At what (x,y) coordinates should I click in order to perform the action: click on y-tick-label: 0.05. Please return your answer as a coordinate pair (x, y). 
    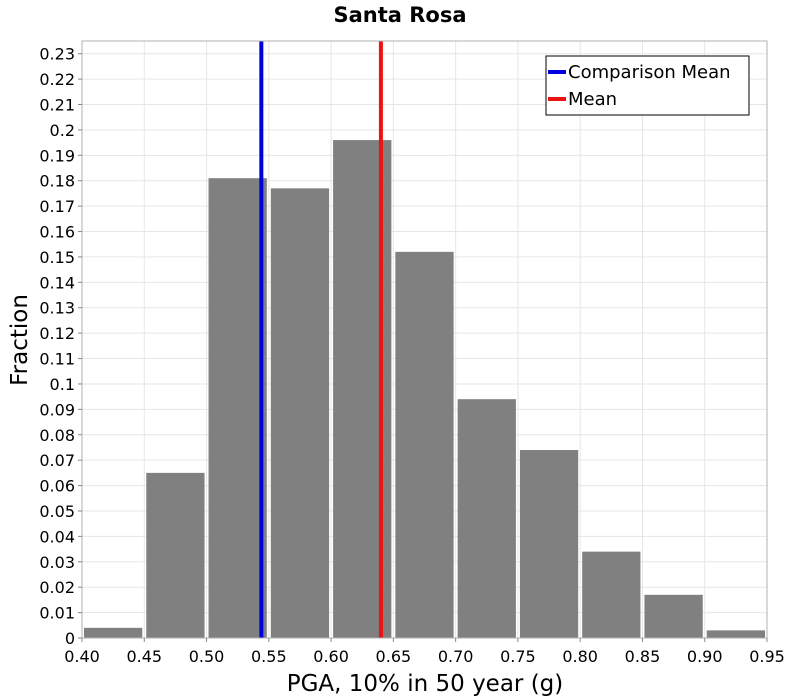
    Looking at the image, I should click on (57, 511).